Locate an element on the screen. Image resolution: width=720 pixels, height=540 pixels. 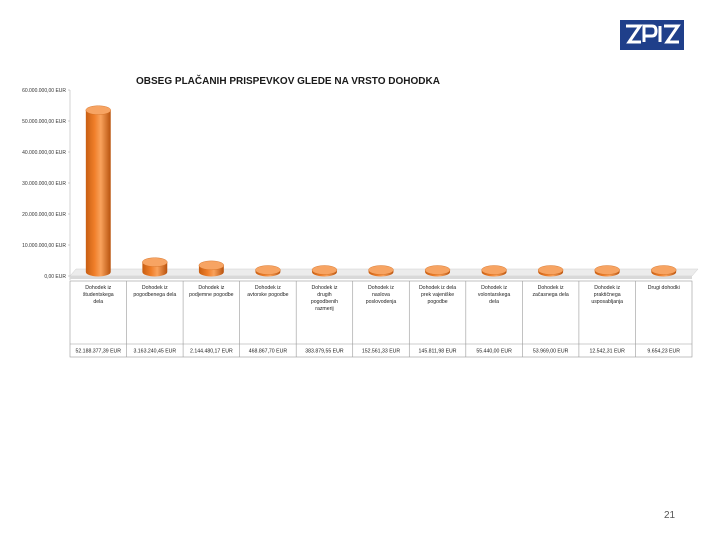
y-tick-label: 0,00 EUR is located at coordinates (55, 277).